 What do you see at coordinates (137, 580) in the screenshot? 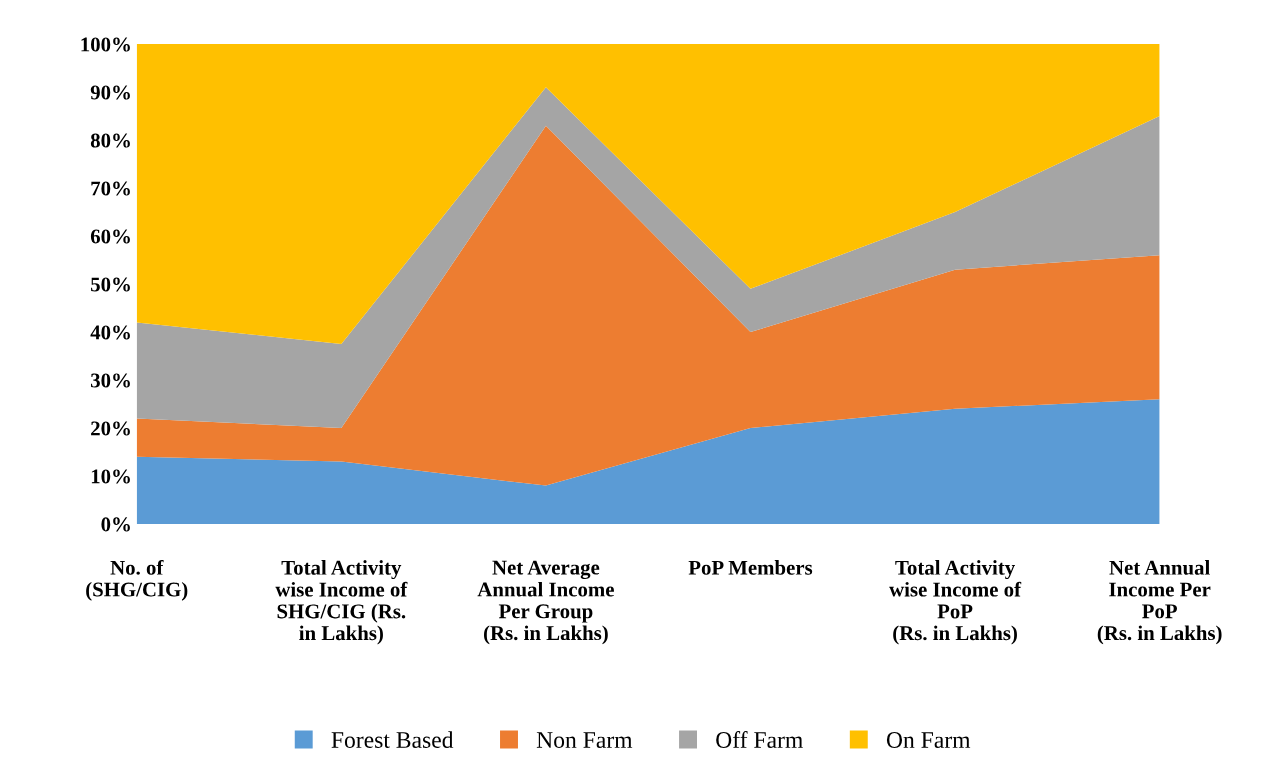
I see `x-tick-label: No. of (SHG/CIG)` at bounding box center [137, 580].